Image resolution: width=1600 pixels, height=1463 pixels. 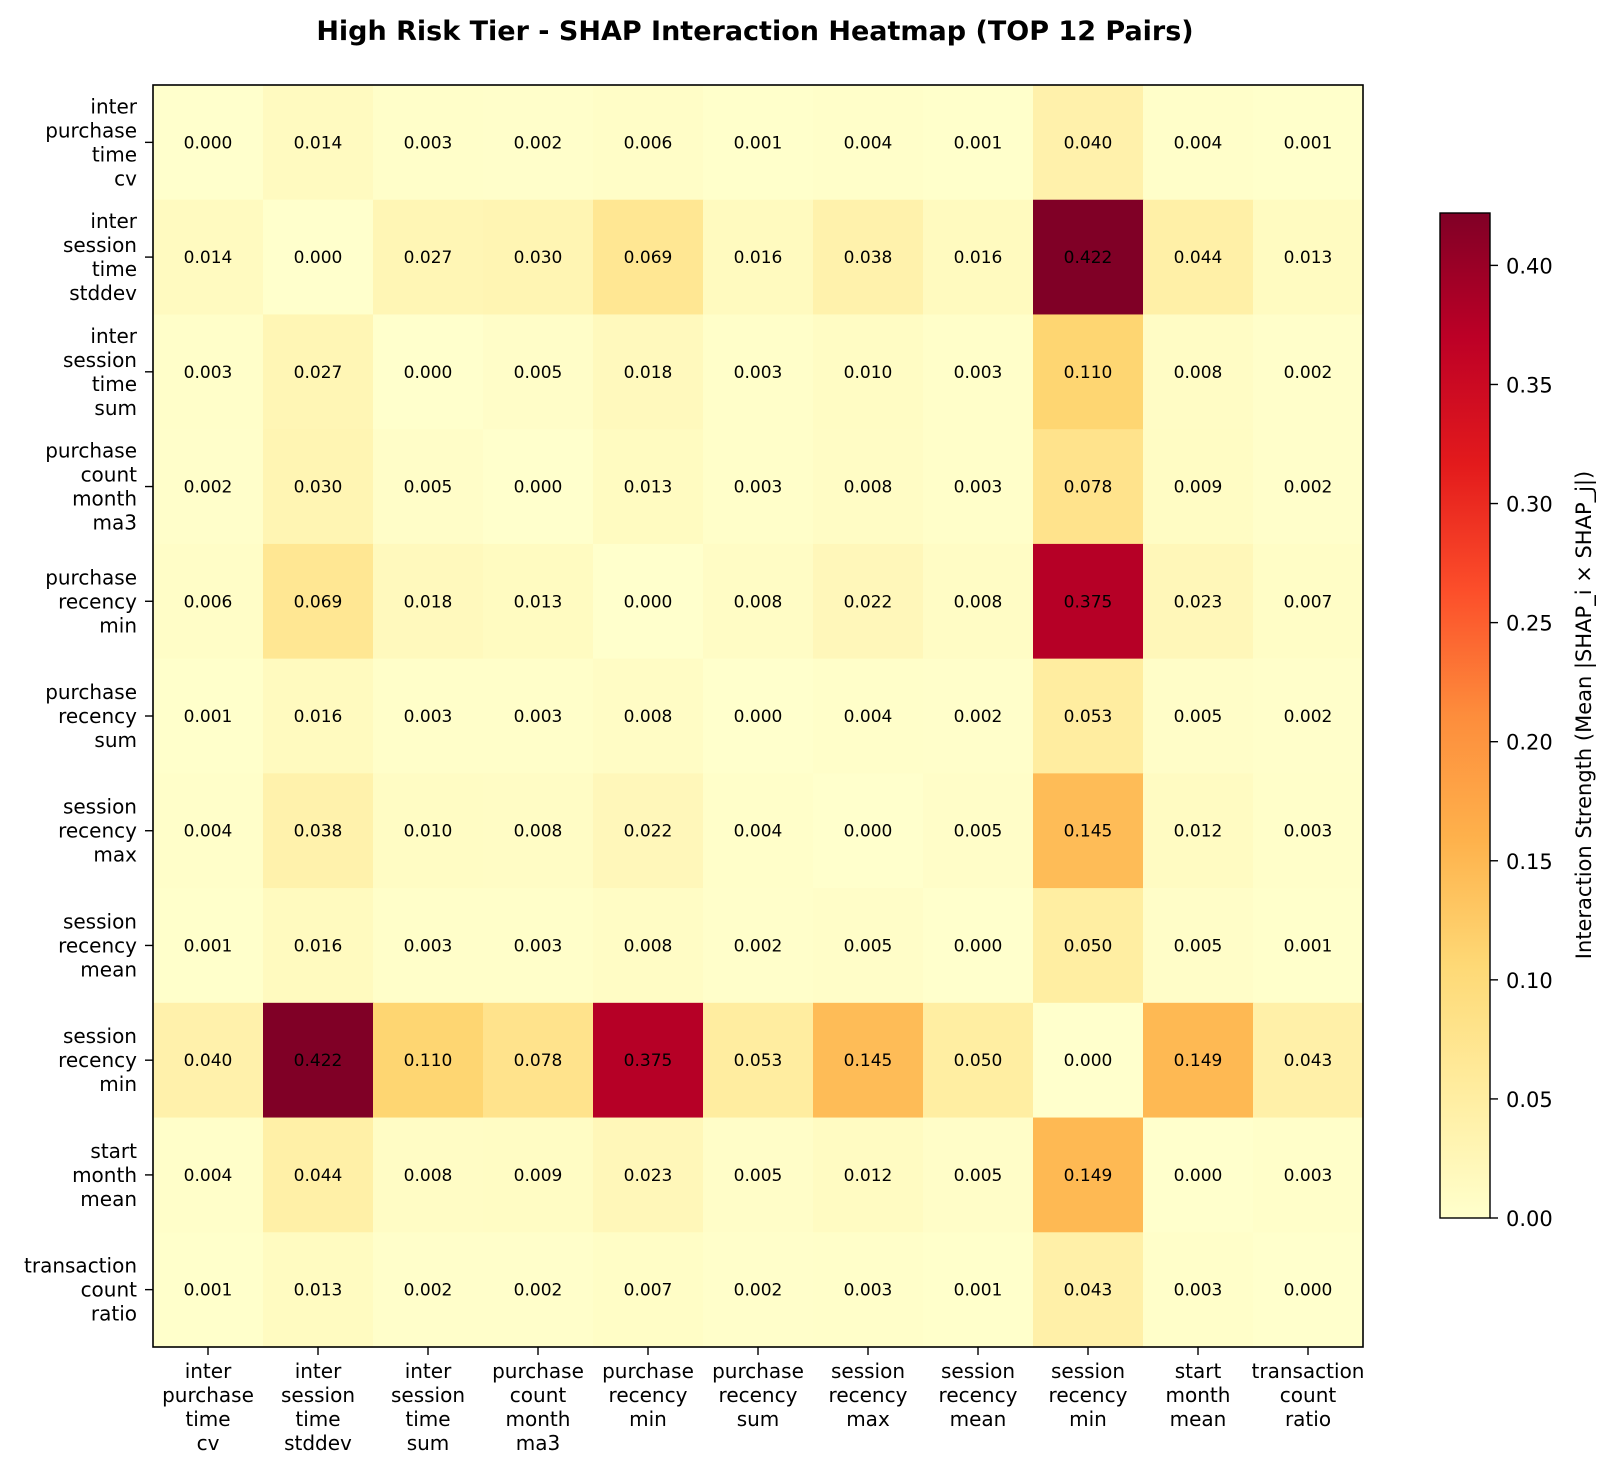 What do you see at coordinates (648, 717) in the screenshot?
I see `cell-value-label: 0.008` at bounding box center [648, 717].